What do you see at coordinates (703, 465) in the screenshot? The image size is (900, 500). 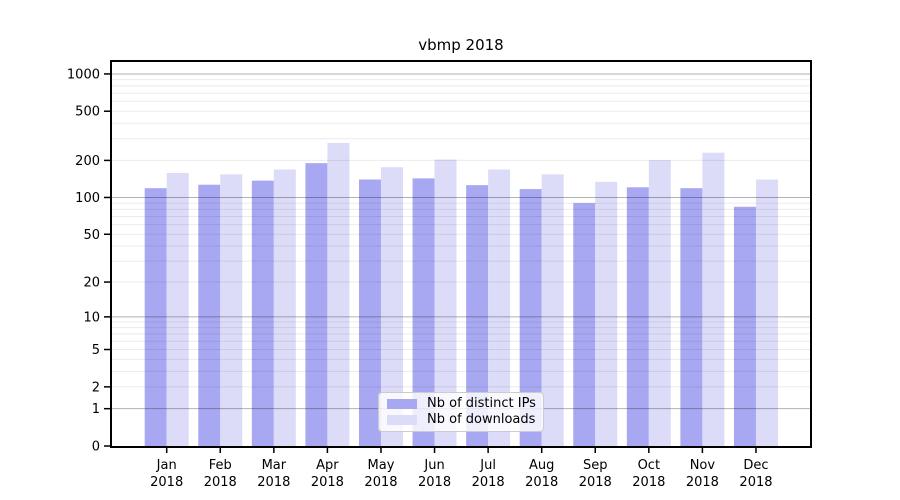 I see `x-tick-label-month: Nov` at bounding box center [703, 465].